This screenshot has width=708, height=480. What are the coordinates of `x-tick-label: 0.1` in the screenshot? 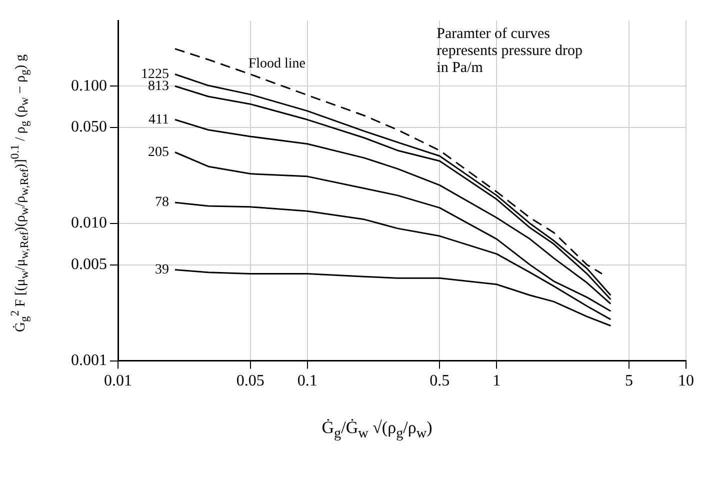 It's located at (307, 381).